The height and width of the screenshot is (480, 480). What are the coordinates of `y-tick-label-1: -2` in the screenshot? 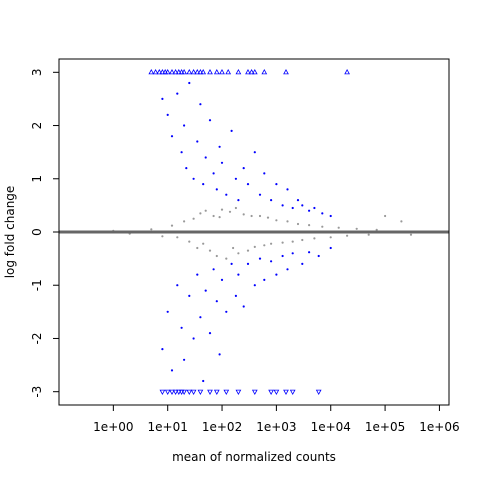 It's located at (37, 338).